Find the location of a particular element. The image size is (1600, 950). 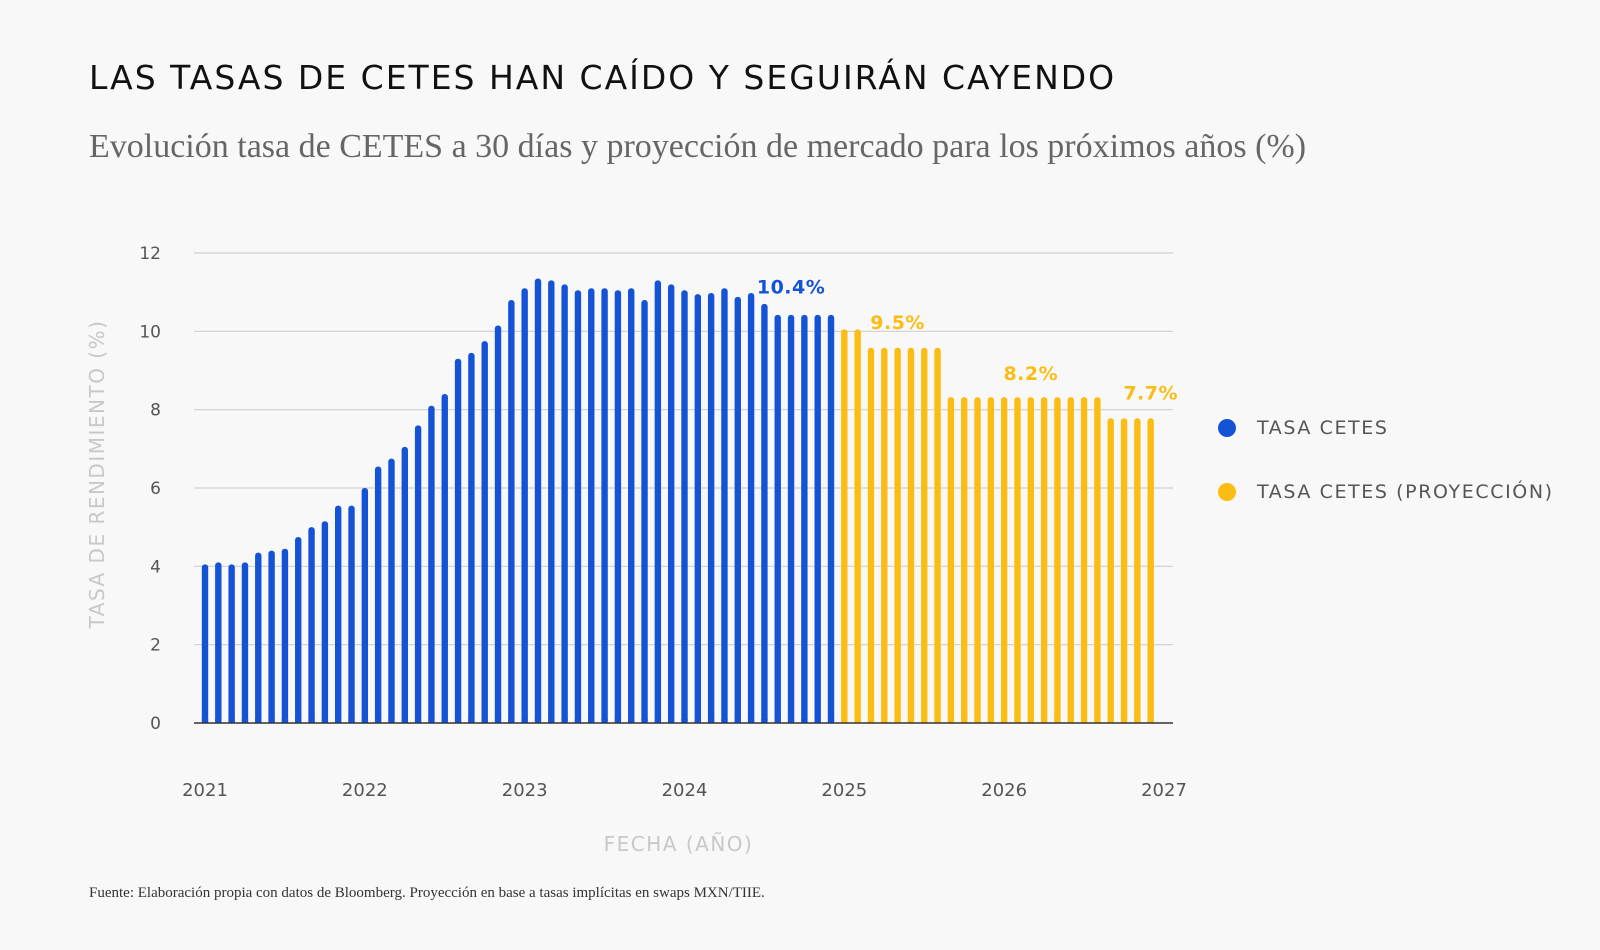

y-axis-title: TASA DE RENDIMIENTO (%) is located at coordinates (97, 475).